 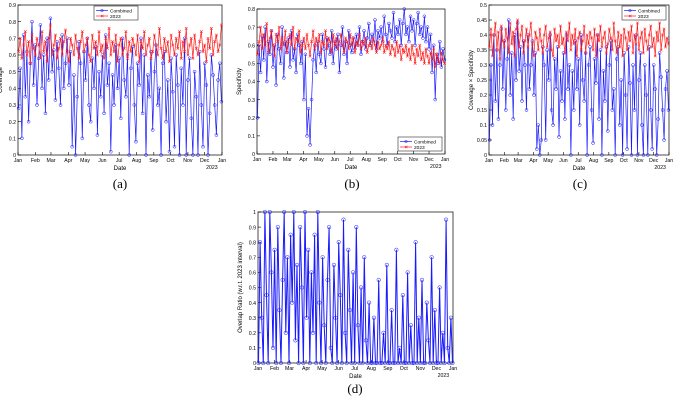 I want to click on y-tick-label: 0.4, so click(x=12, y=90).